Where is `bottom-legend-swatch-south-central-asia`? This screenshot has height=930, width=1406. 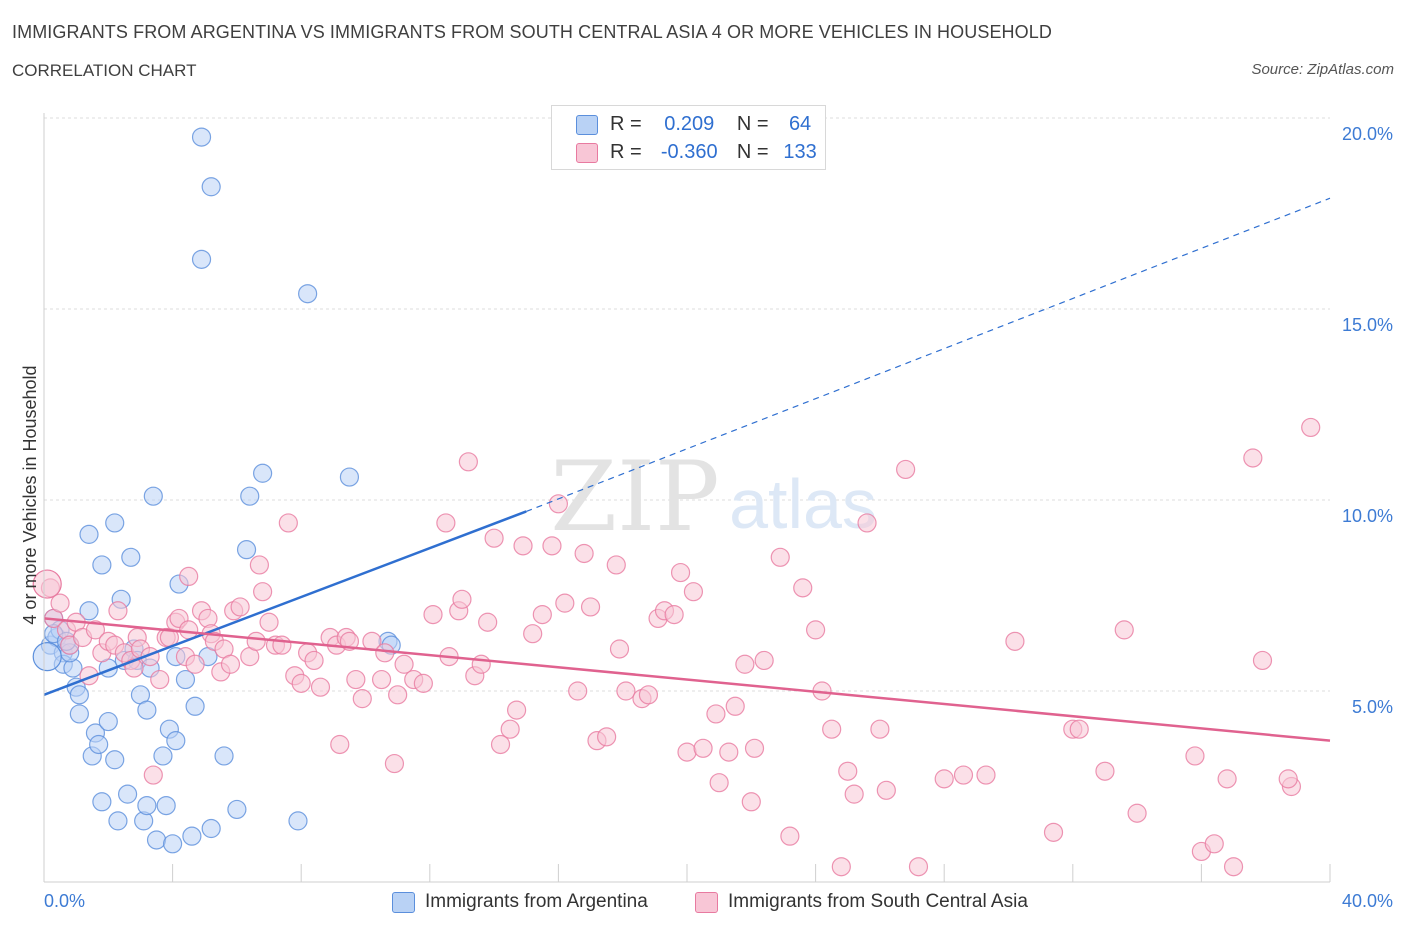 bottom-legend-swatch-south-central-asia is located at coordinates (706, 902).